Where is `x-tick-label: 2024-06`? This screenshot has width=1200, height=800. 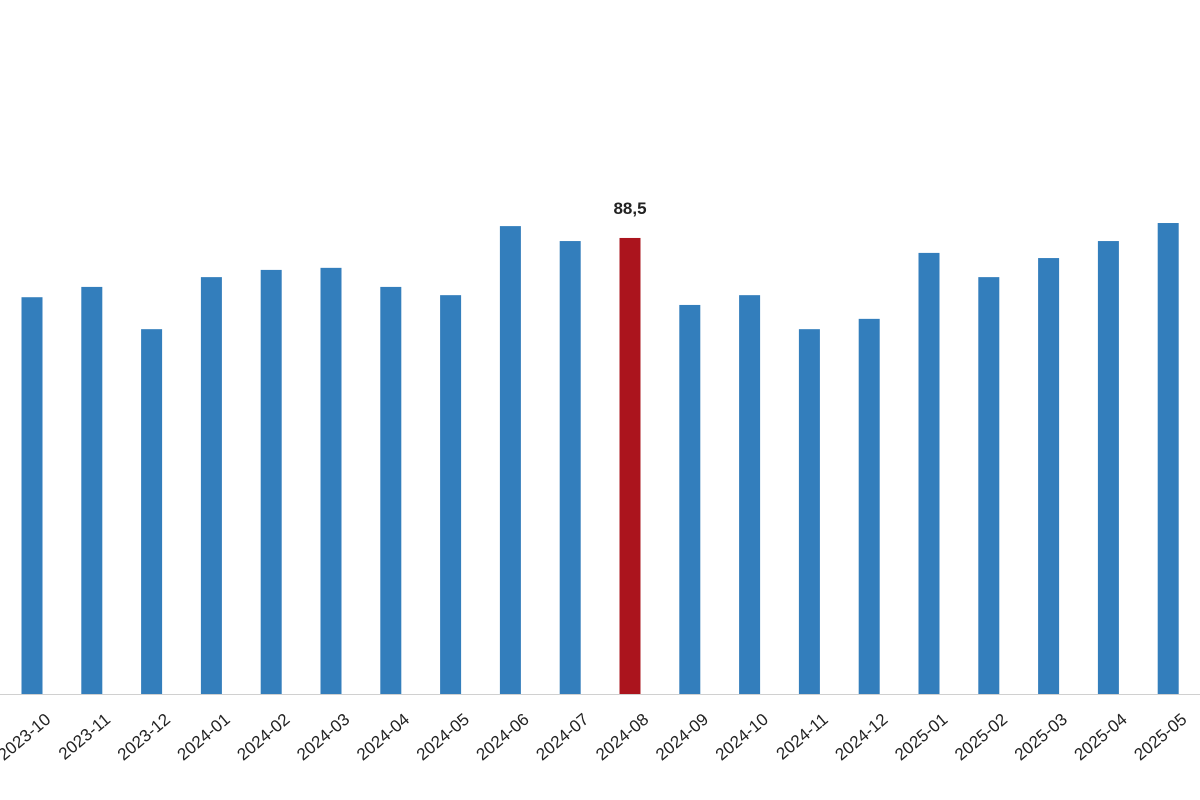
x-tick-label: 2024-06 is located at coordinates (503, 737).